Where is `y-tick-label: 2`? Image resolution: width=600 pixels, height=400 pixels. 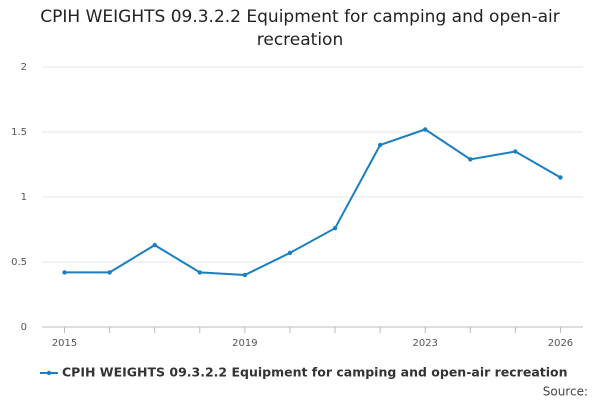 y-tick-label: 2 is located at coordinates (24, 67).